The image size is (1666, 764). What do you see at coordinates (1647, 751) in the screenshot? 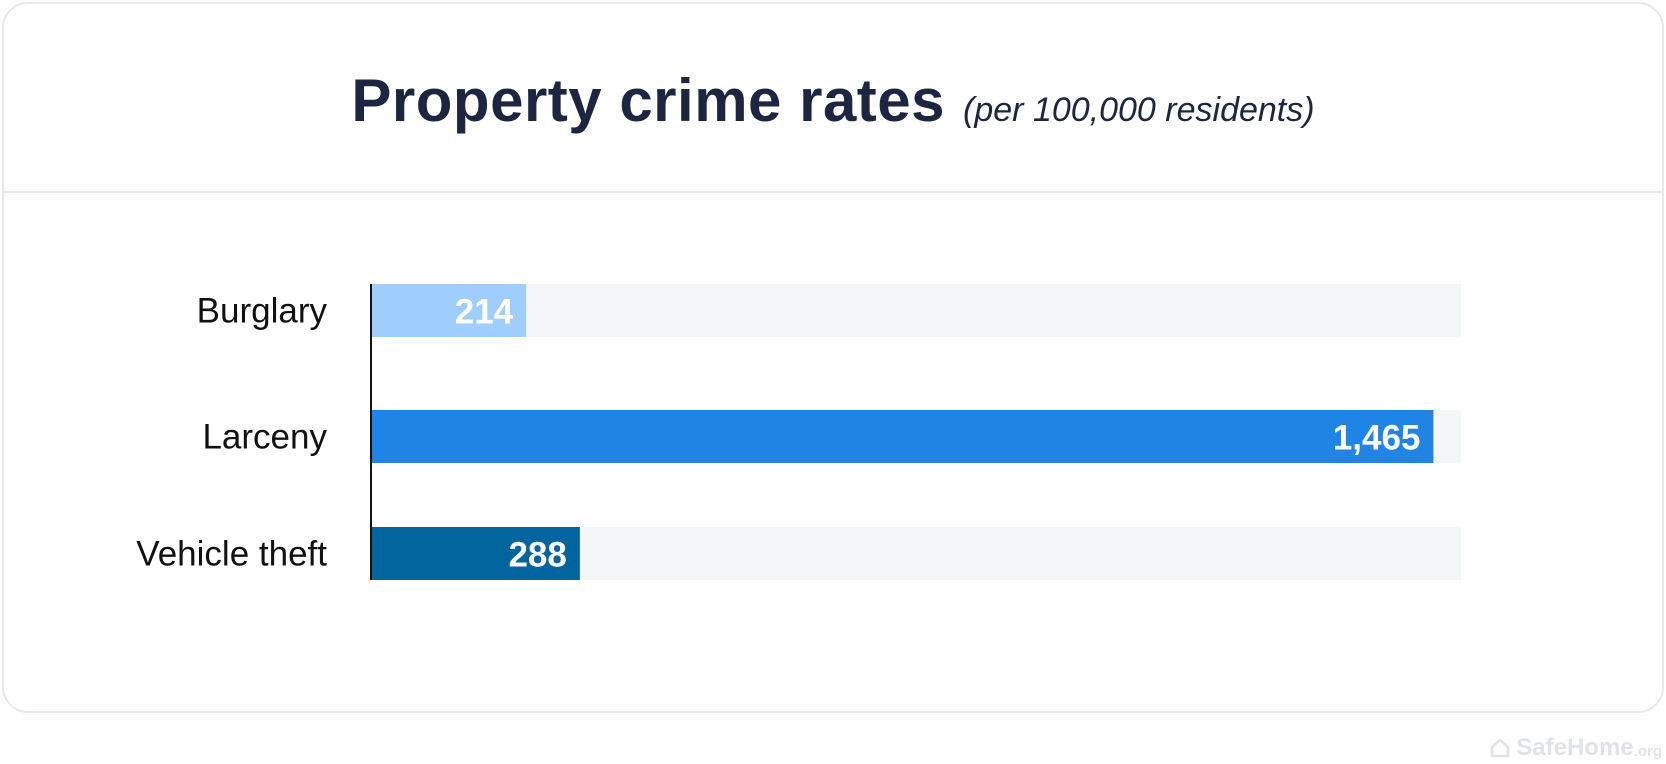
I see `watermark-suffix: .org` at bounding box center [1647, 751].